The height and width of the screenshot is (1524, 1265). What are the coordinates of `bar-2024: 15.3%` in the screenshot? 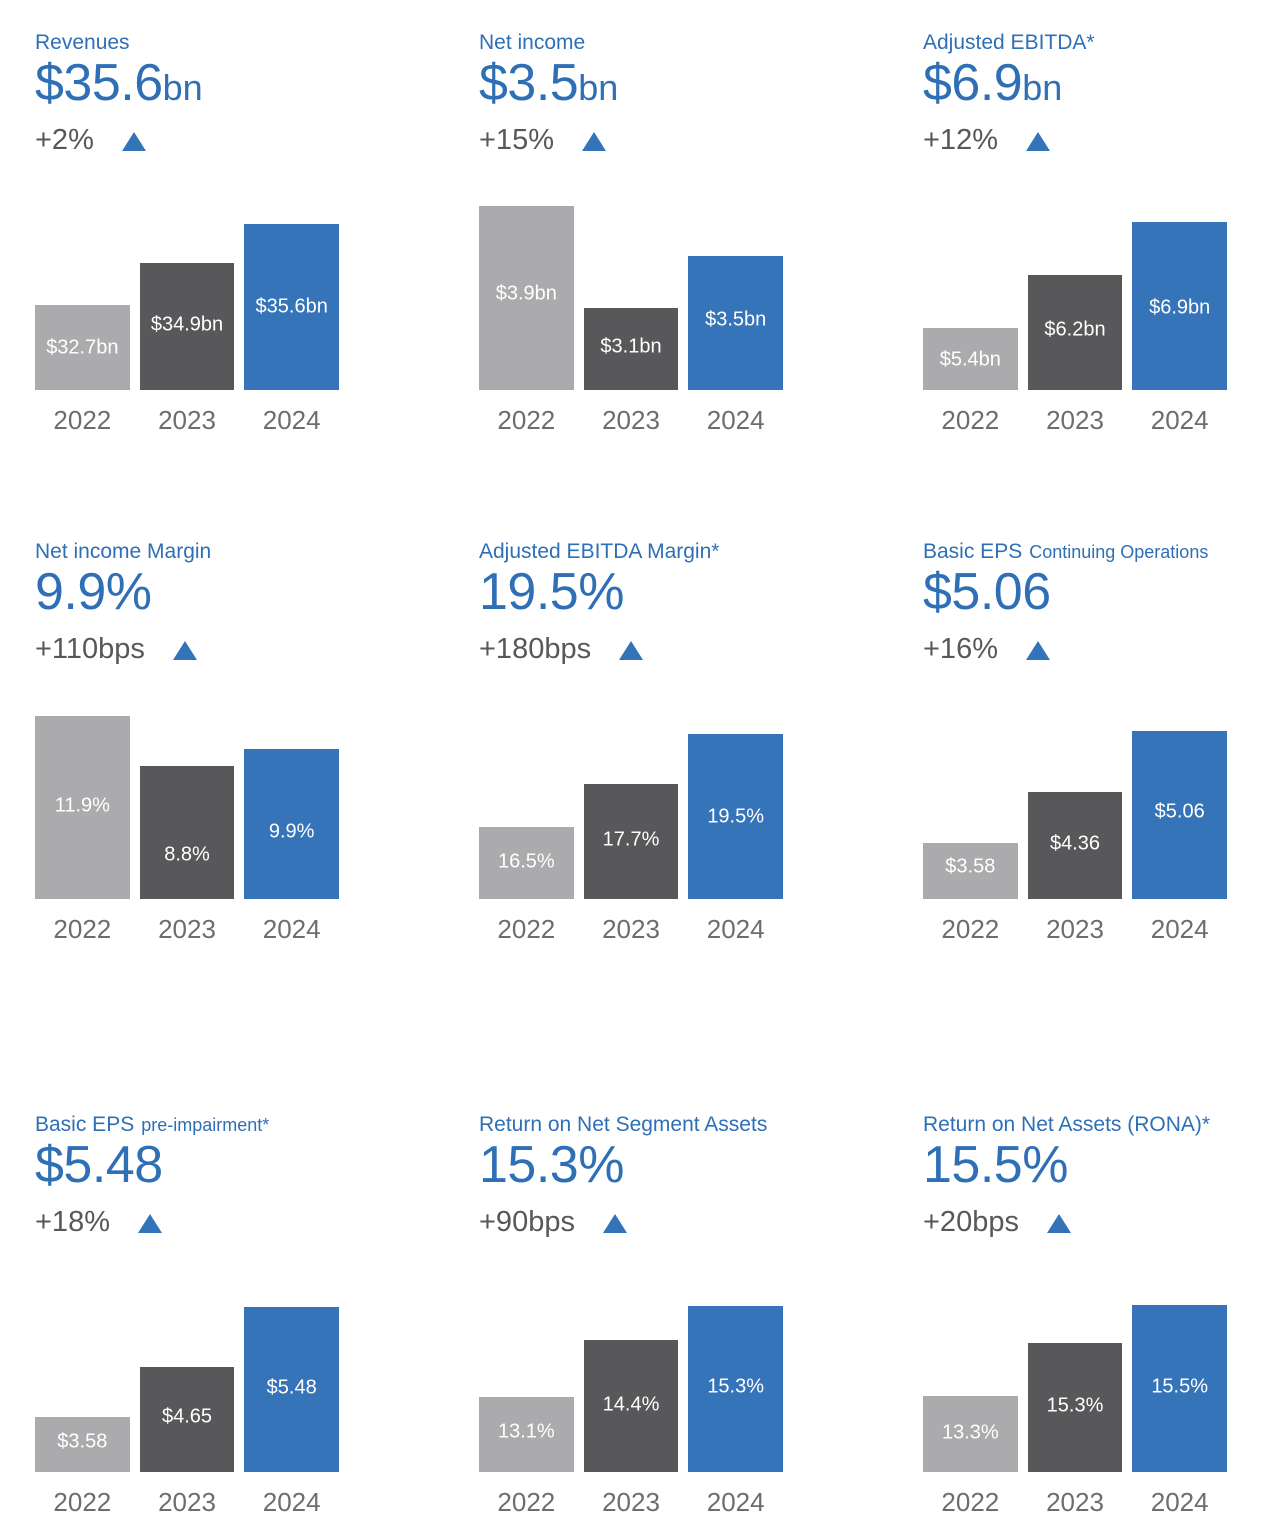 It's located at (736, 1389).